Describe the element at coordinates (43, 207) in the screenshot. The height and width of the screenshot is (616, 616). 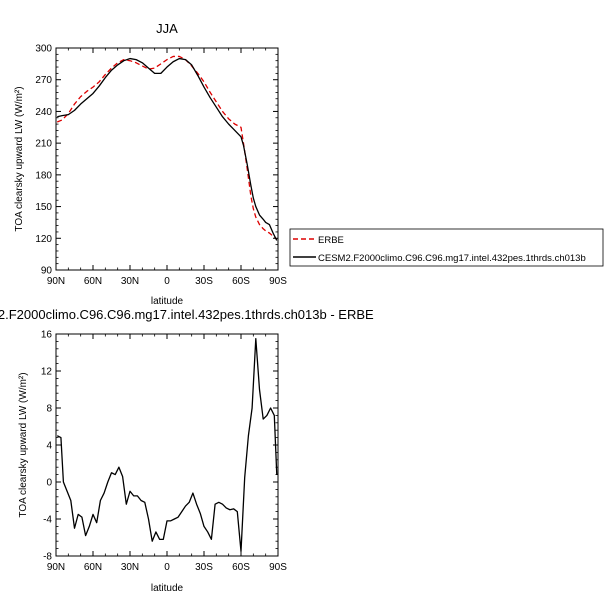
I see `top-y-tick-label: 150` at that location.